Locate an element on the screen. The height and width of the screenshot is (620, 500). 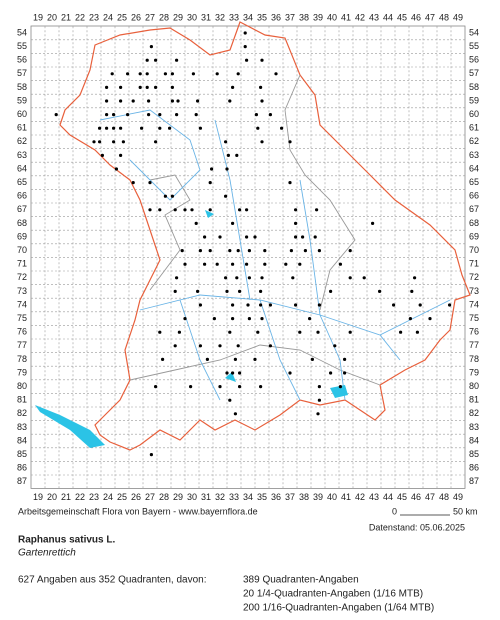
stats-line: 20 1/4-Quadranten-Angaben (1/16 MTB) is located at coordinates (333, 594).